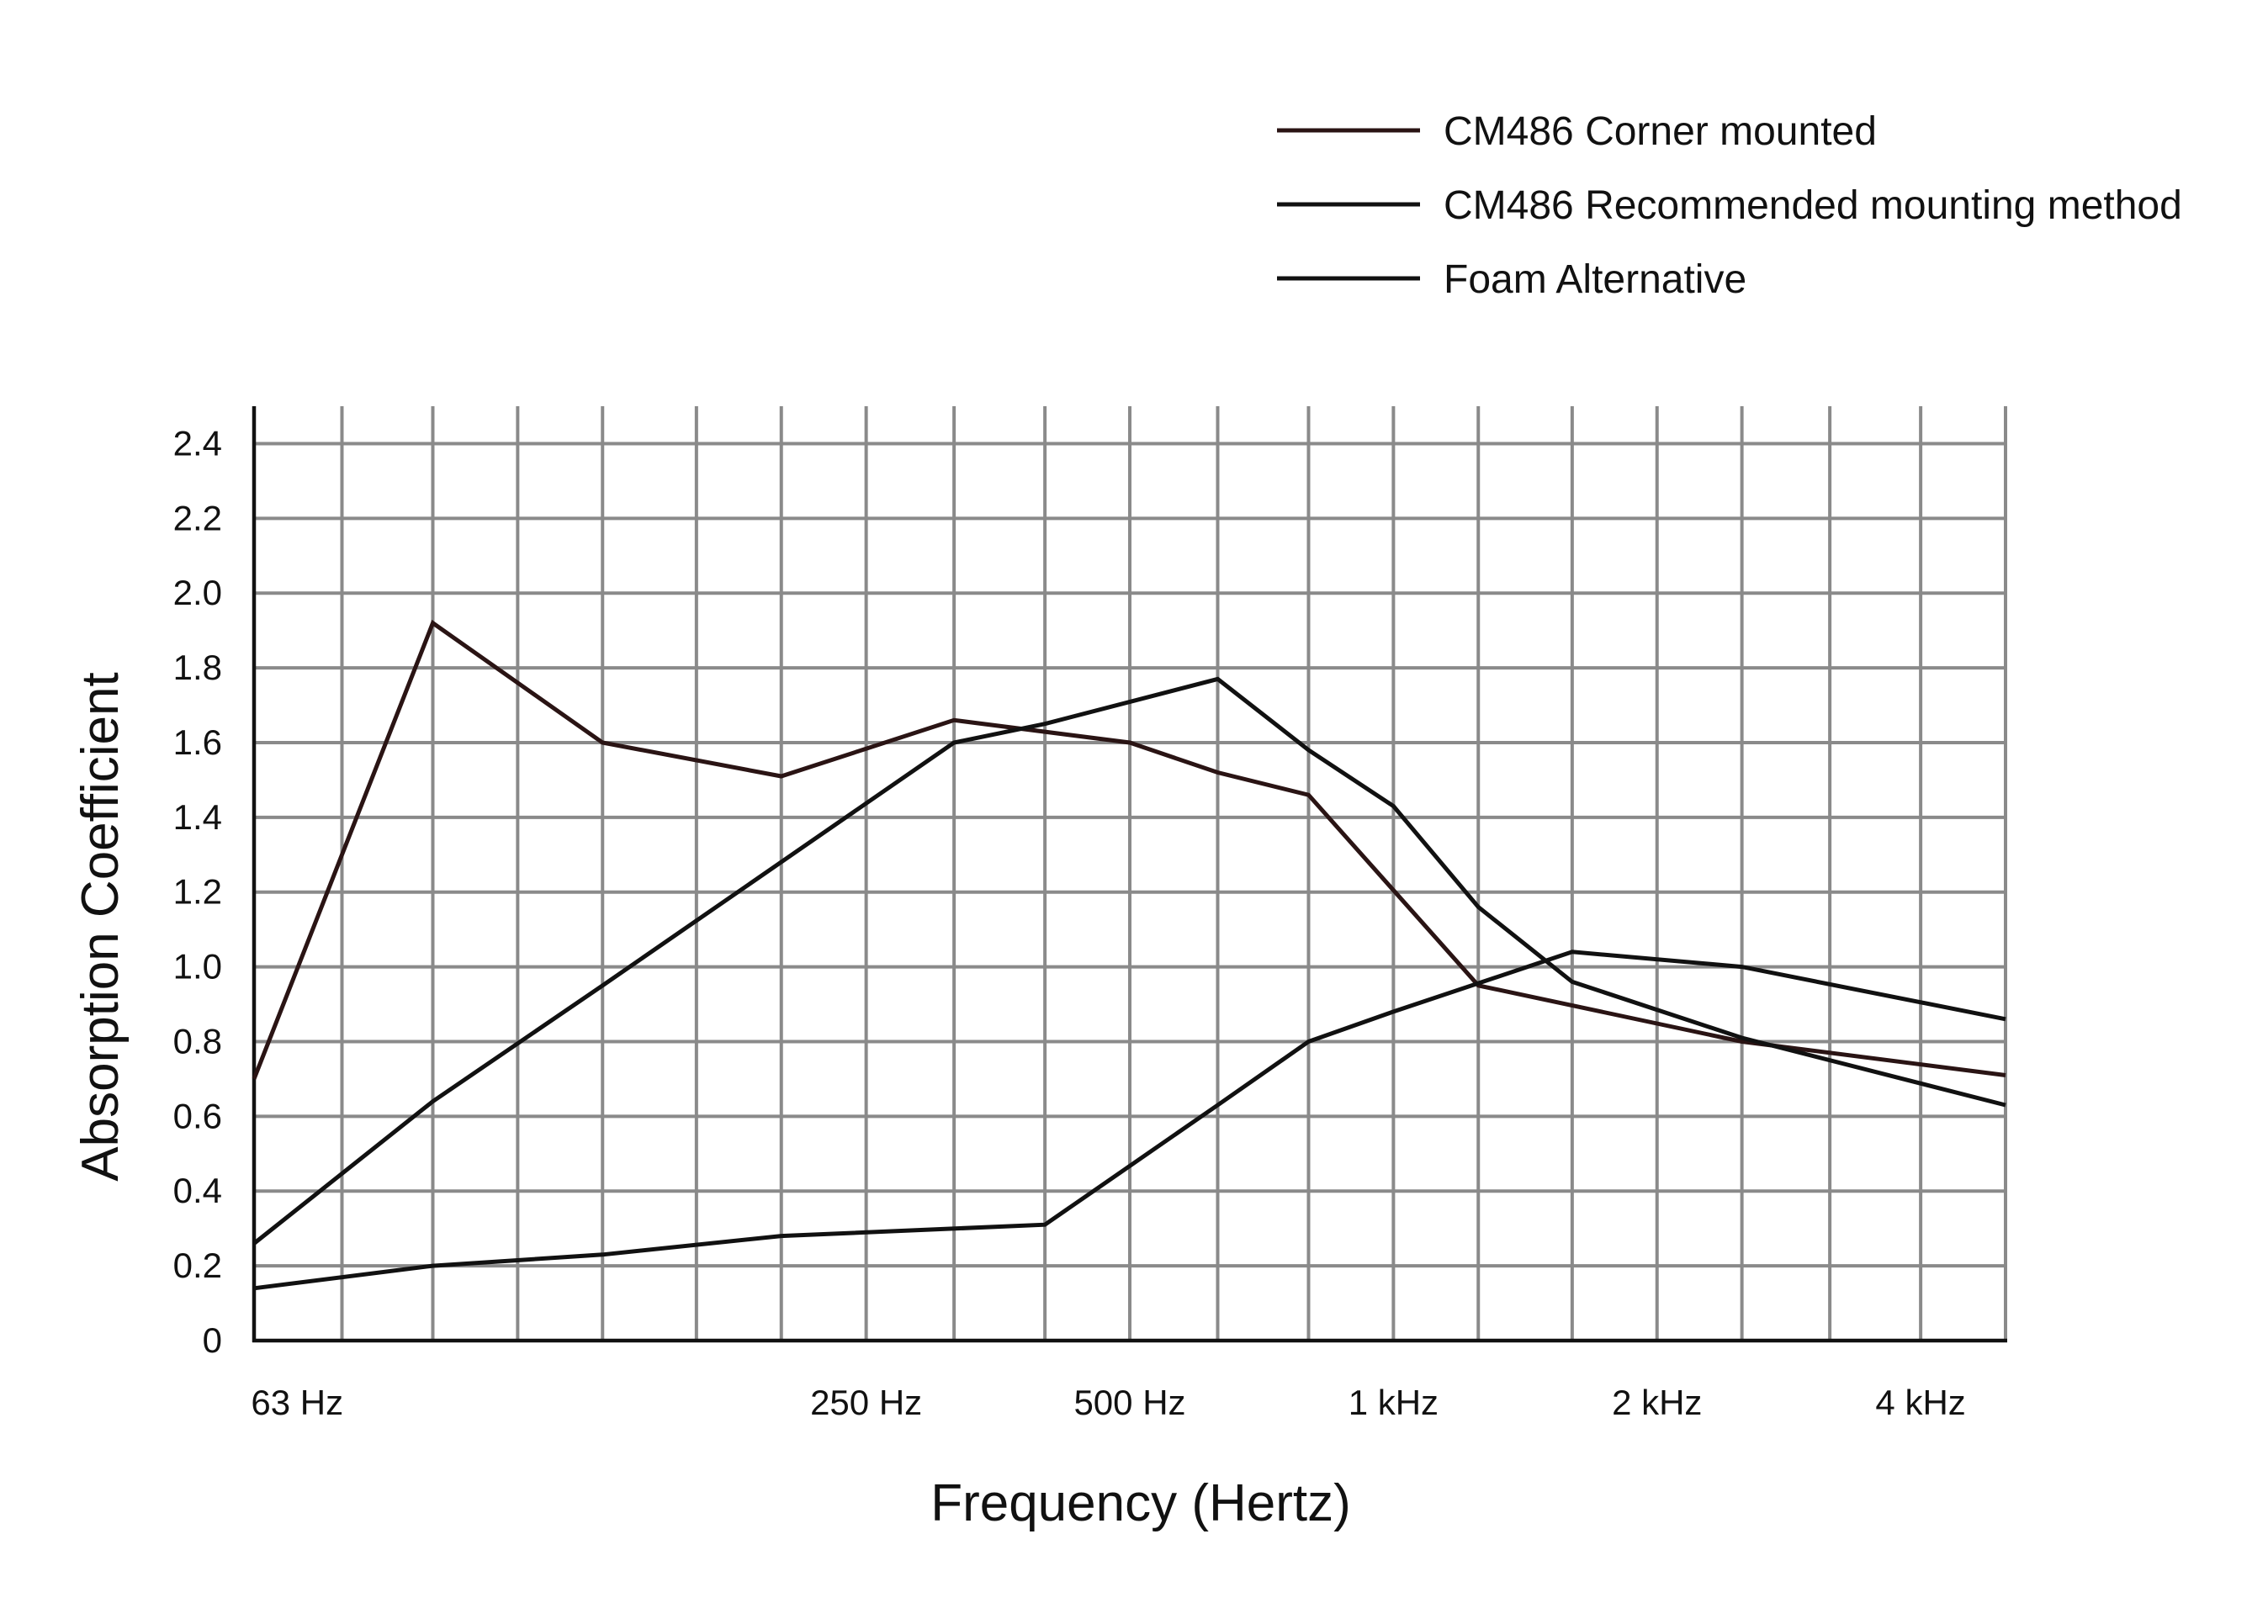  I want to click on y-tick-label: 0.8, so click(198, 1041).